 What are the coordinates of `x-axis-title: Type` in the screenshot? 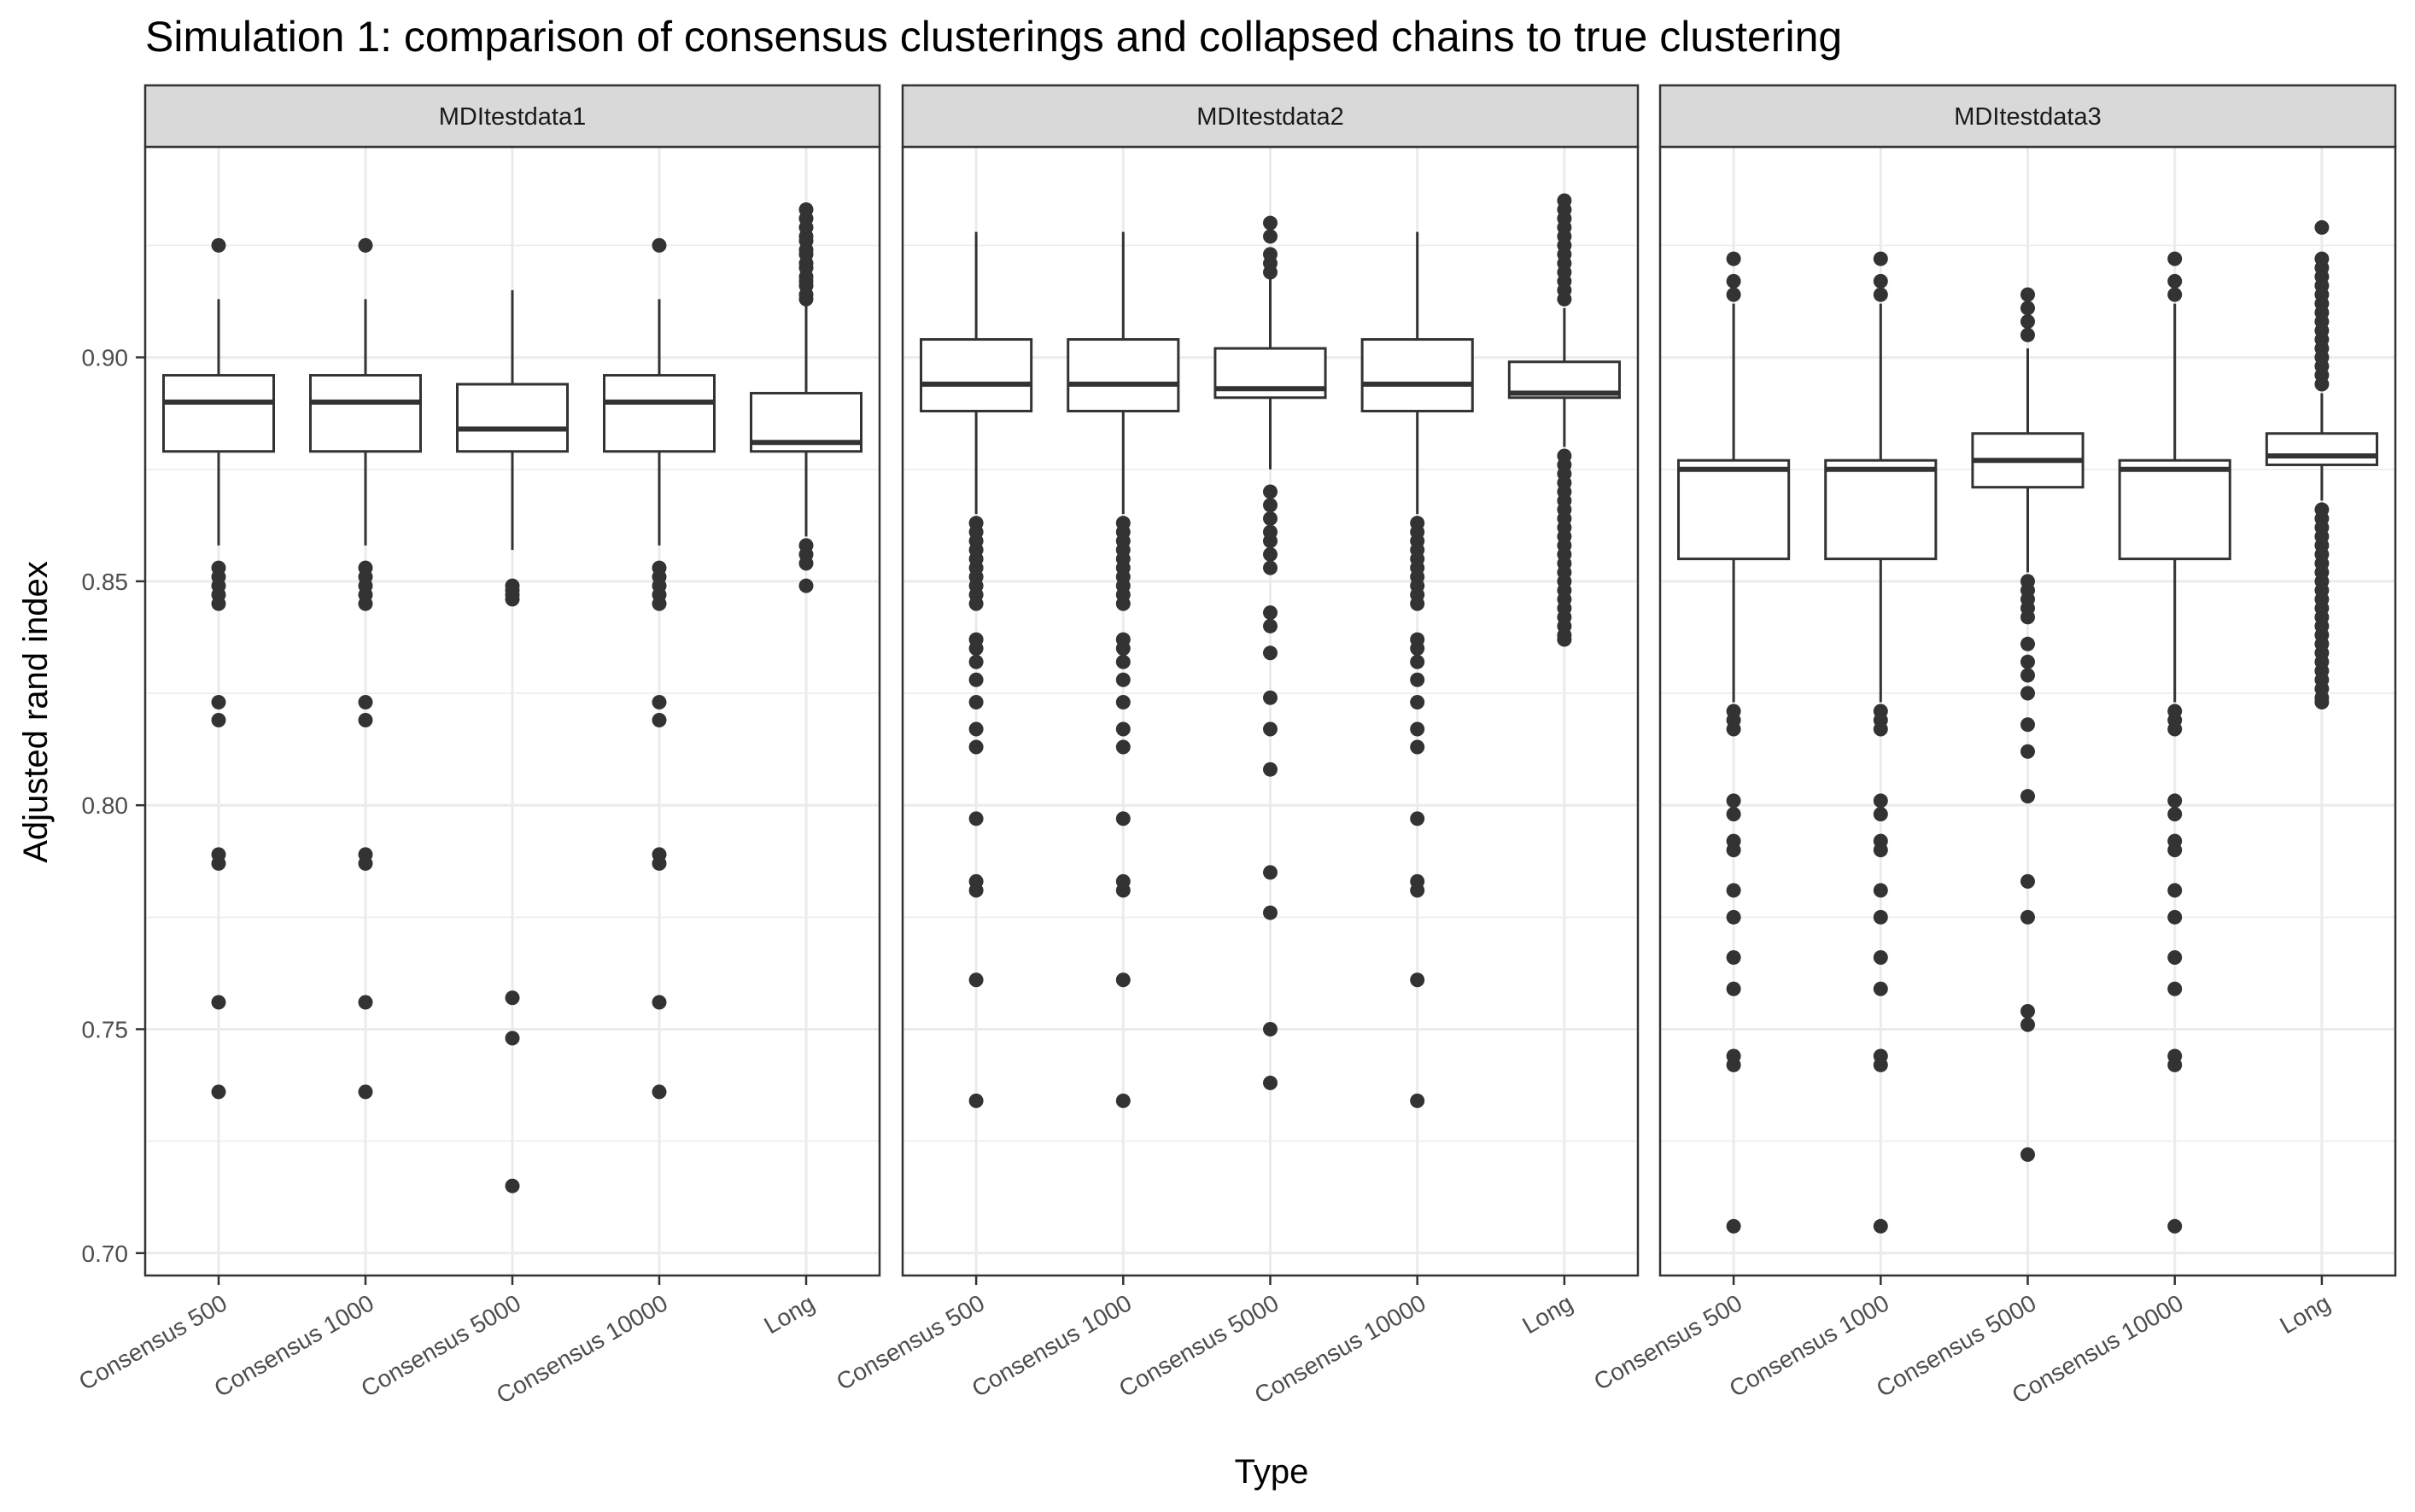 It's located at (1272, 1472).